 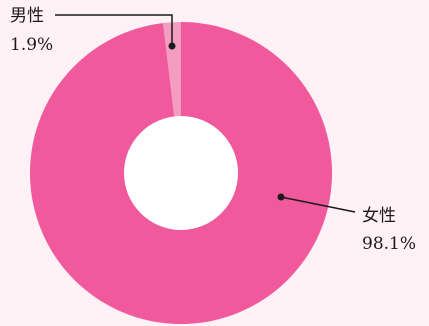 I want to click on female-leader-line, so click(x=318, y=204).